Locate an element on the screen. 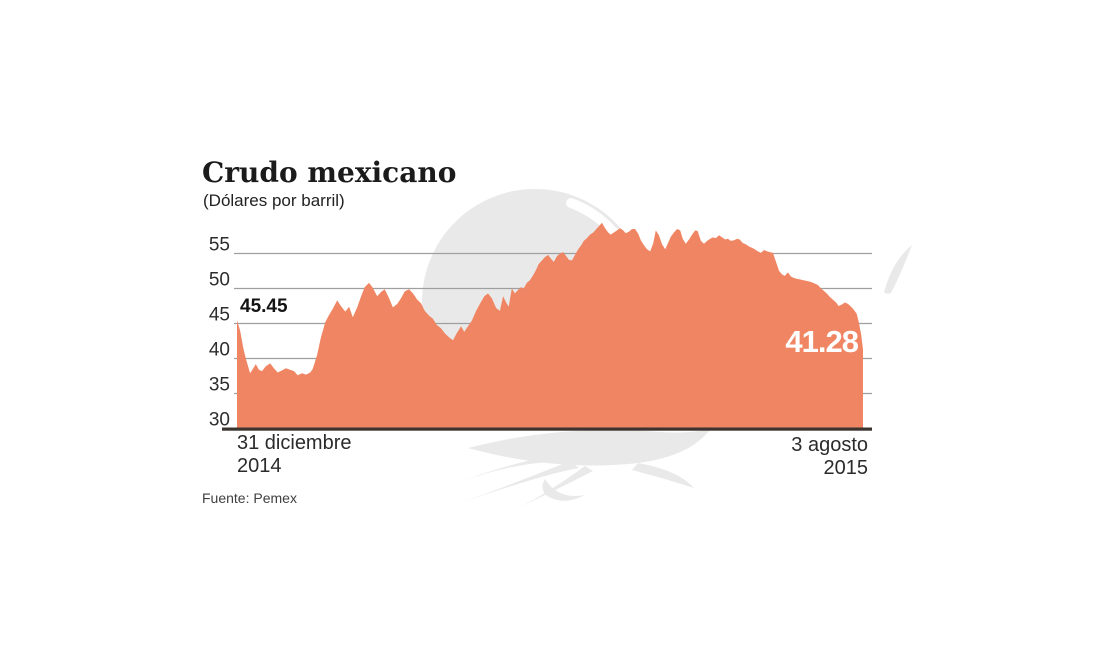  y-tick-55: 55 is located at coordinates (219, 245).